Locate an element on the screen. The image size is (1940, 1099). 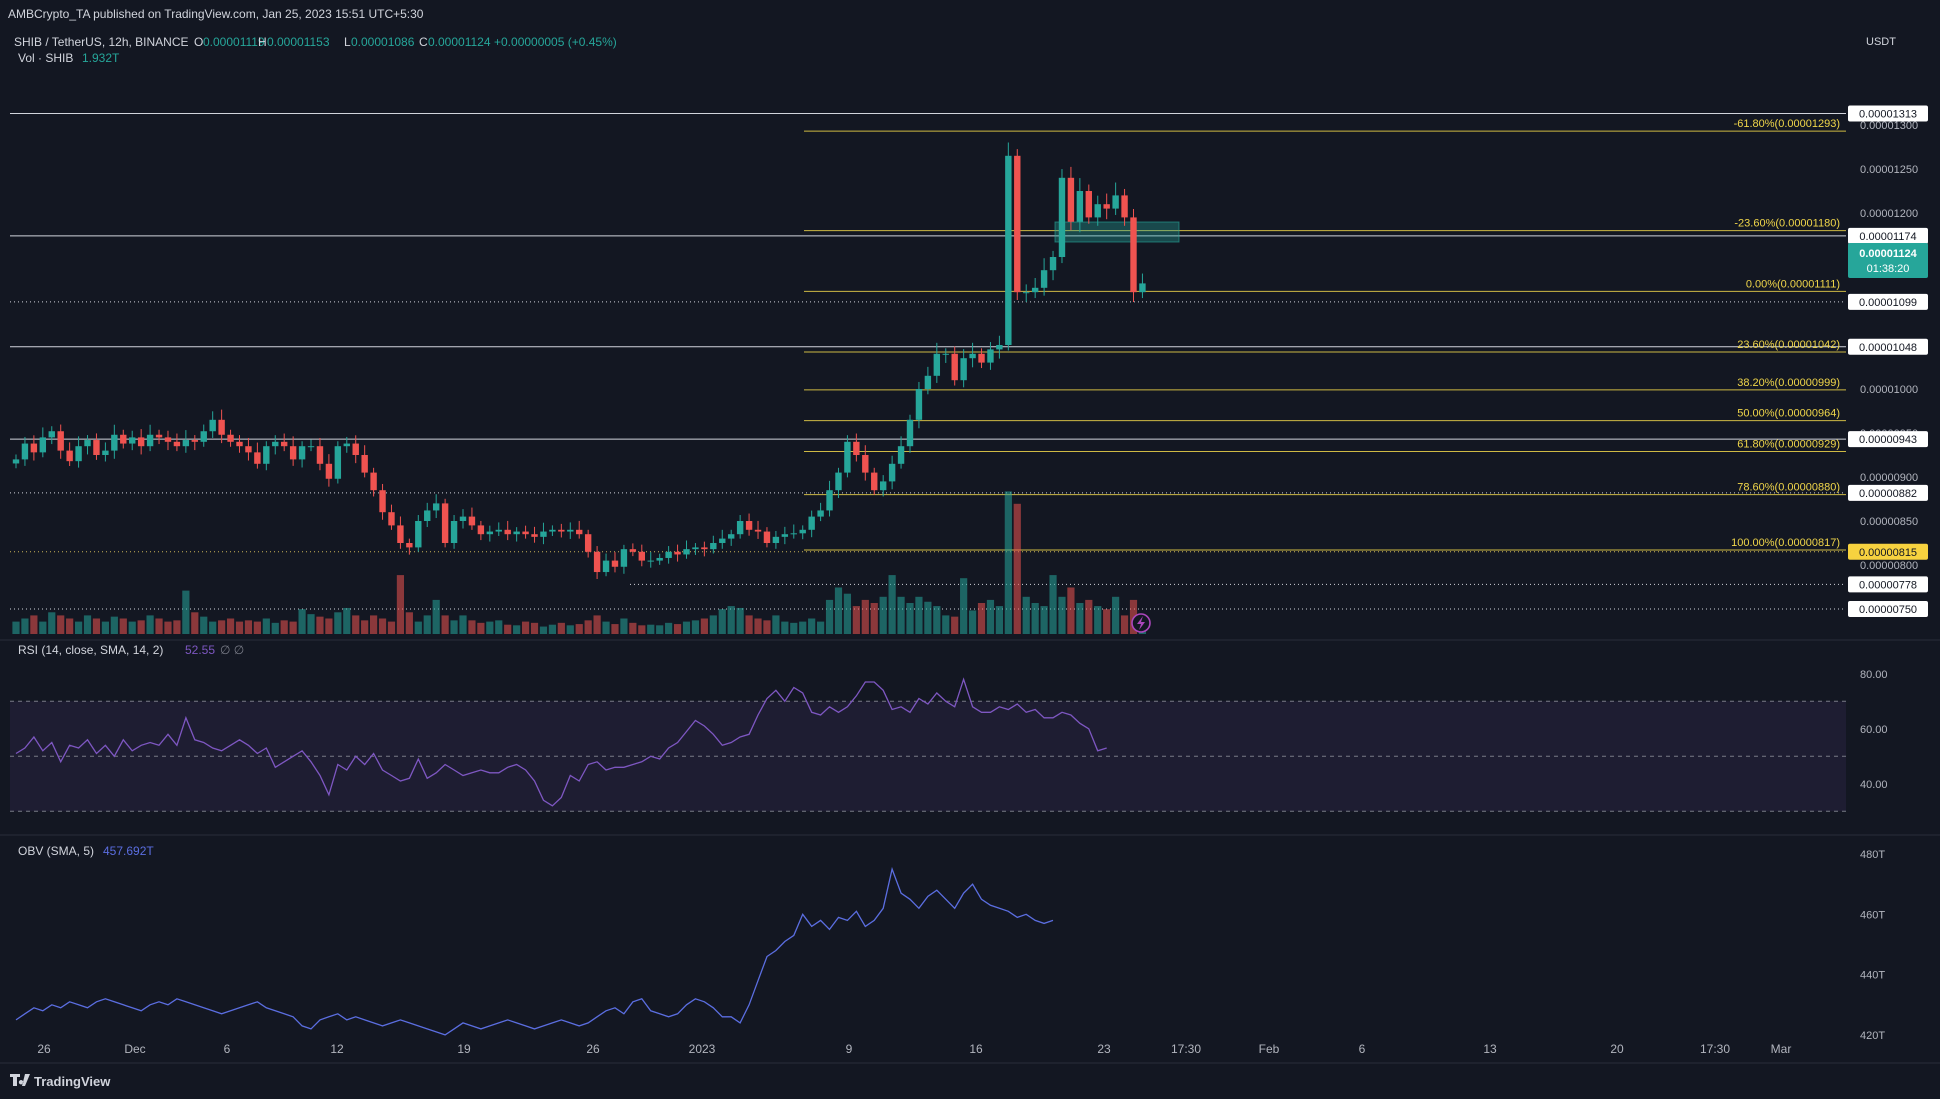
price-tick: 0.00001200 is located at coordinates (1889, 214).